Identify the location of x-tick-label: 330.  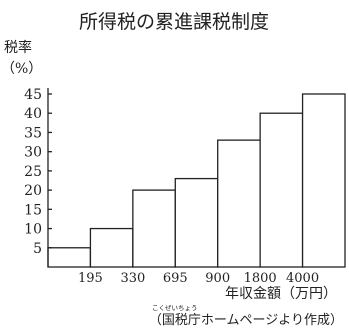
(132, 278).